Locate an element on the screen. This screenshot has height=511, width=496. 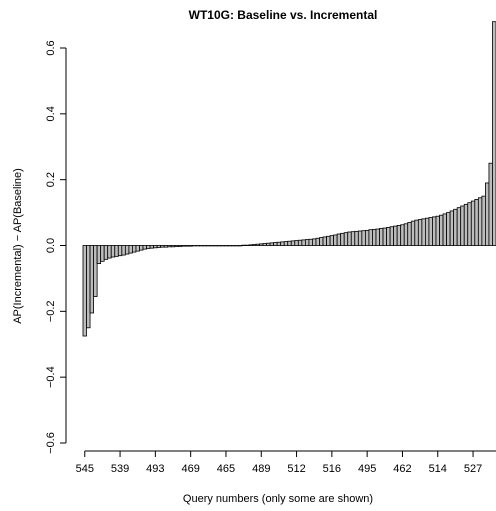
x-tick-label: 527 is located at coordinates (473, 469).